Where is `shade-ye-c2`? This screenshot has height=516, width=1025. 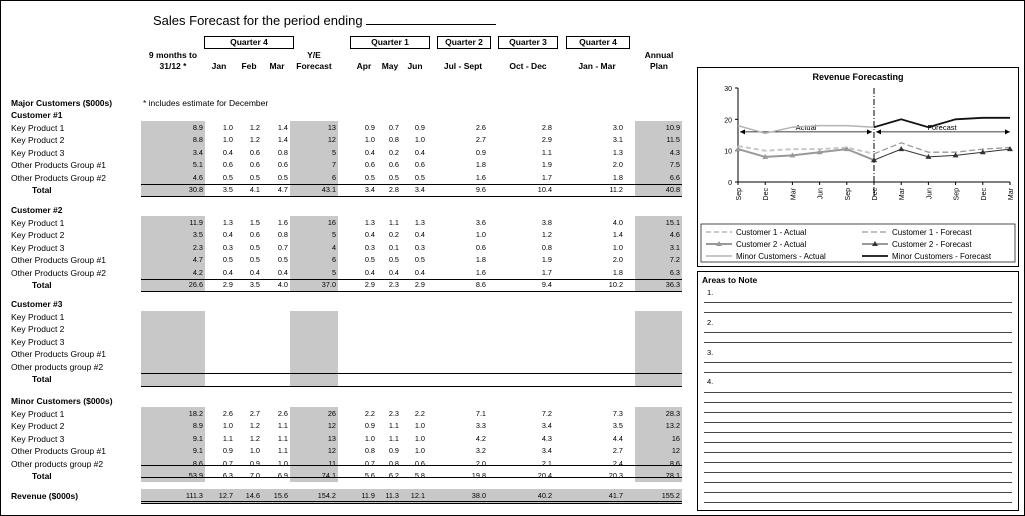 shade-ye-c2 is located at coordinates (314, 253).